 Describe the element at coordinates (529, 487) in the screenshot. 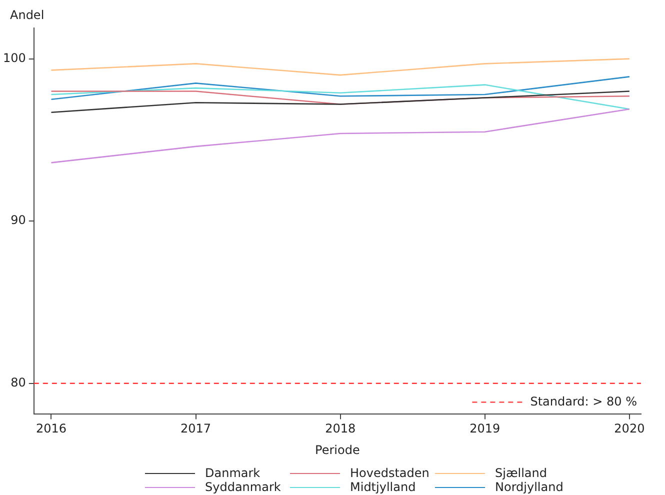

I see `legend-label: Nordjylland` at that location.